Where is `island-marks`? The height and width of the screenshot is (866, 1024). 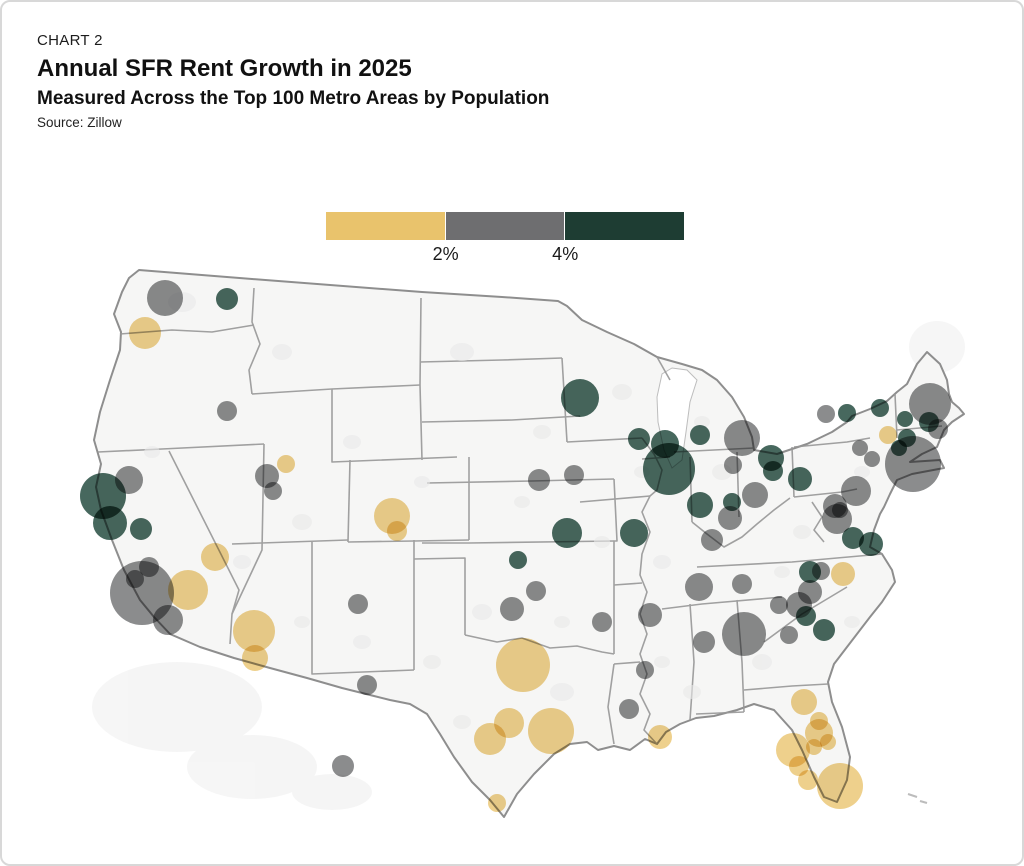 island-marks is located at coordinates (917, 798).